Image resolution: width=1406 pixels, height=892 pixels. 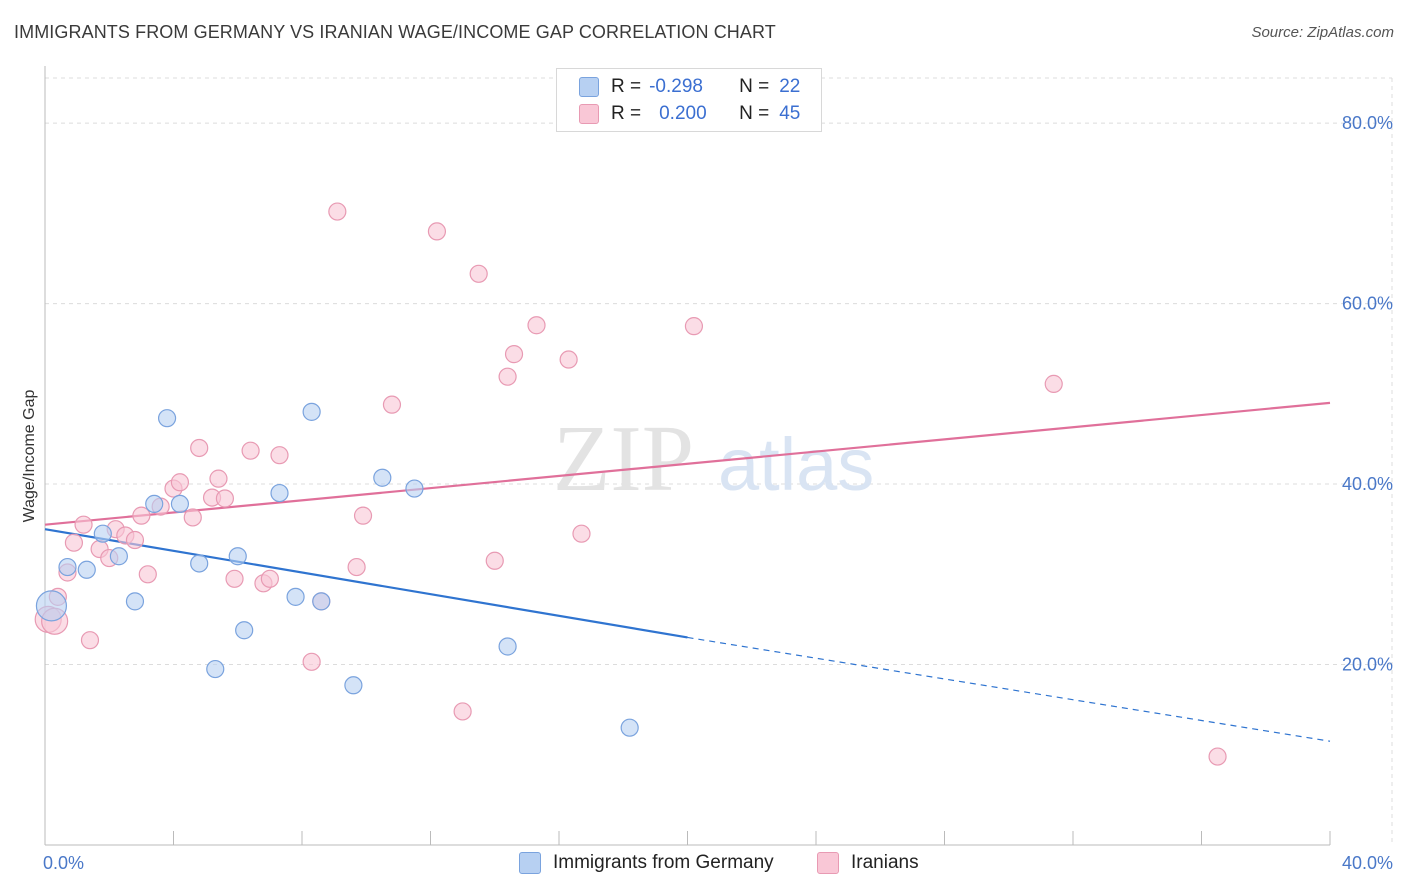 I want to click on series-legend-germany: Immigrants from Germany, so click(x=646, y=863).